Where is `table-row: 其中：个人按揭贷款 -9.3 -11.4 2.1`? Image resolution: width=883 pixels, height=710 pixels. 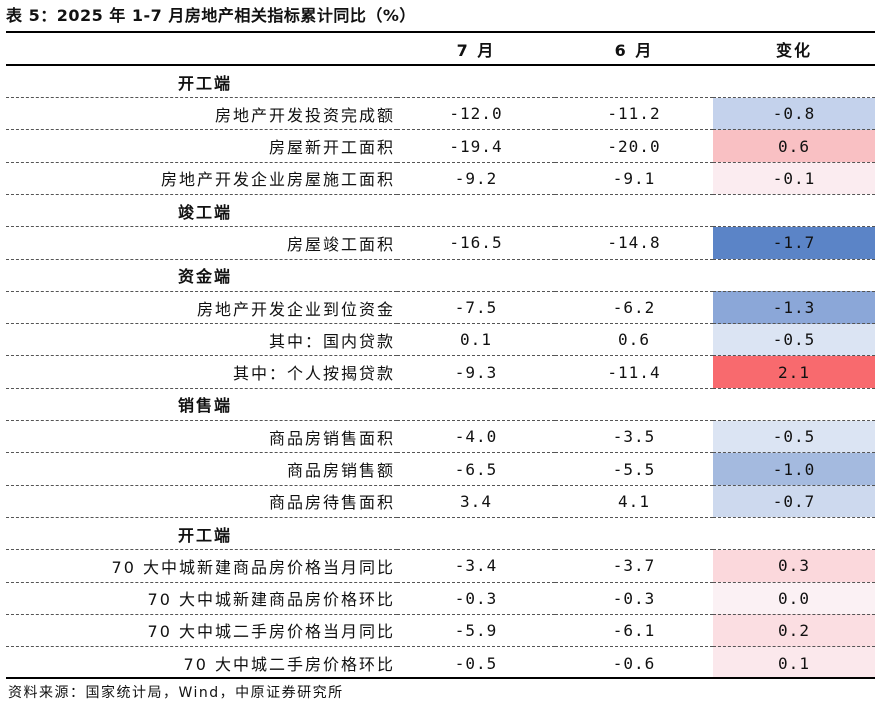
table-row: 其中：个人按揭贷款 -9.3 -11.4 2.1 is located at coordinates (440, 372).